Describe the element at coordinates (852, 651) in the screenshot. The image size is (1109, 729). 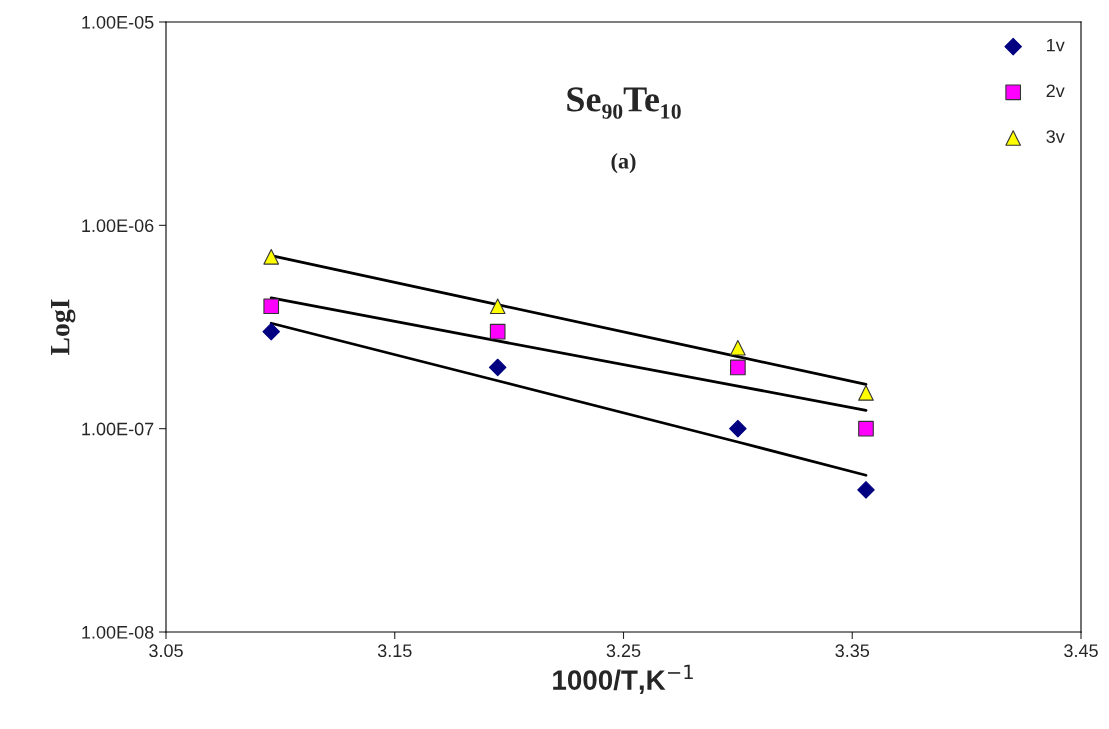
I see `x-tick-label: 3.35` at that location.